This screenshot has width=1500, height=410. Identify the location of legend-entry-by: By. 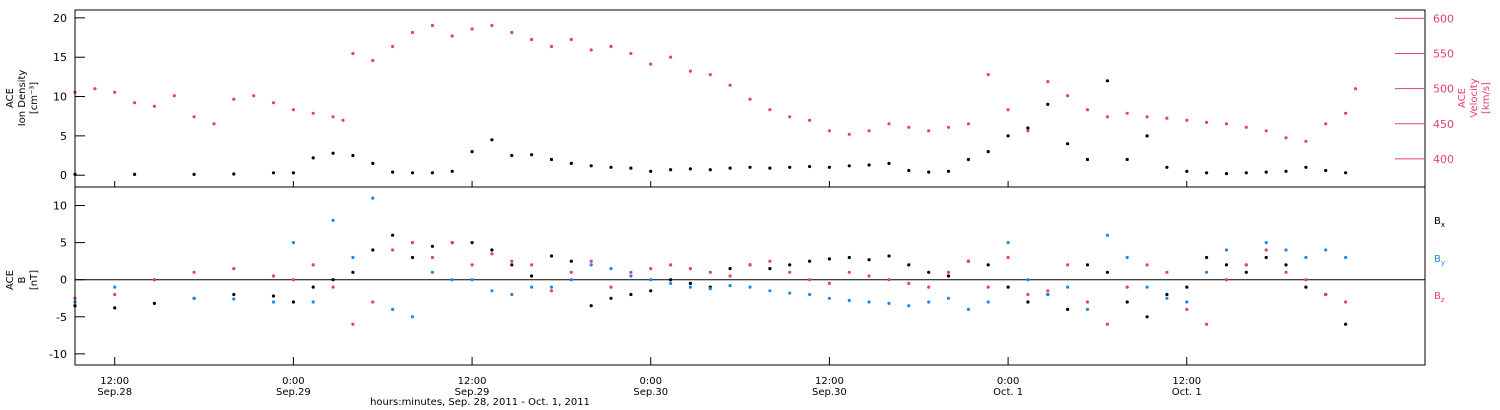
(1439, 260).